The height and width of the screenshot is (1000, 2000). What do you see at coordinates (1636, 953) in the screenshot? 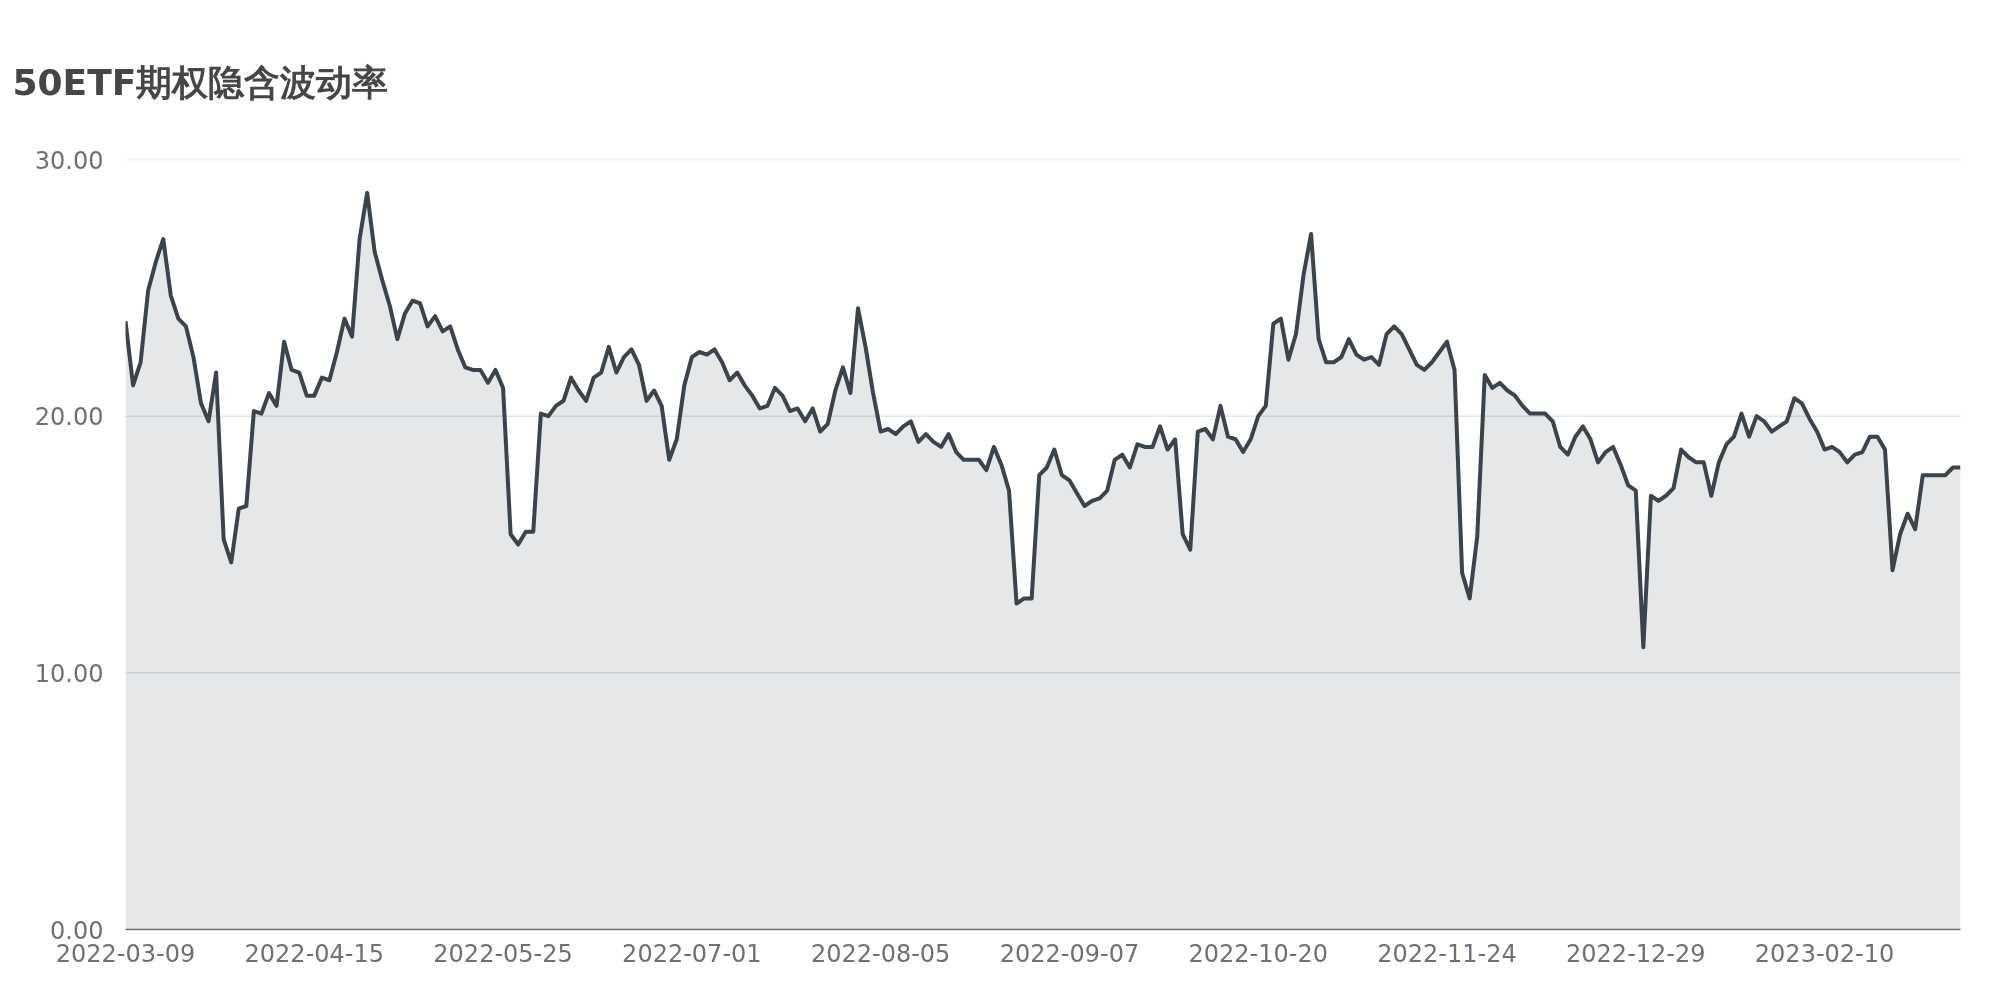
I see `x-tick-label: 2022-12-29` at bounding box center [1636, 953].